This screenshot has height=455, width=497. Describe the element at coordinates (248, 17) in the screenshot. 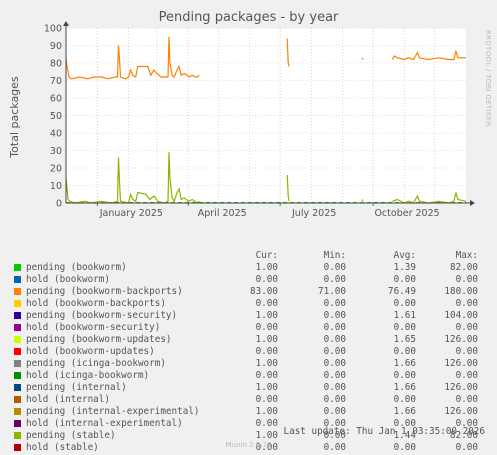

I see `chart-title: Pending packages - by year` at that location.